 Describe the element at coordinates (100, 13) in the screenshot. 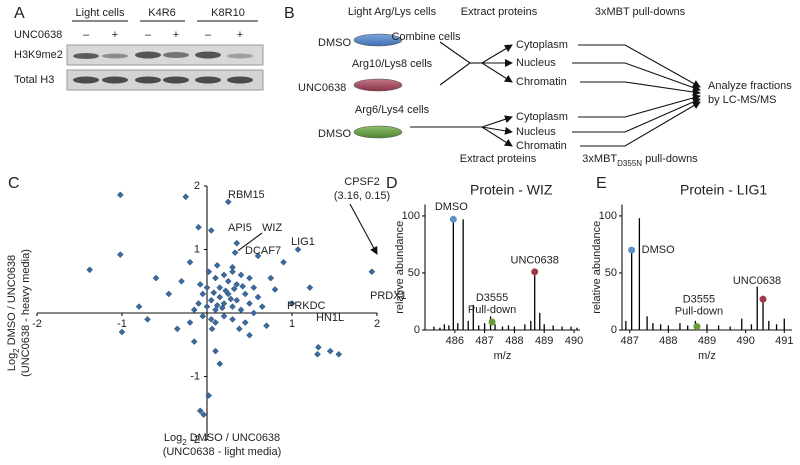

I see `group-label: Light cells` at that location.